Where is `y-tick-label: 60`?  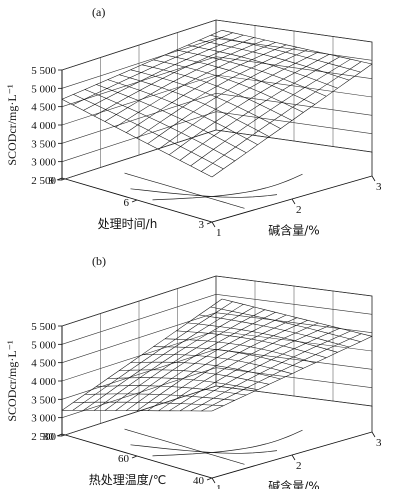 y-tick-label: 60 is located at coordinates (124, 459).